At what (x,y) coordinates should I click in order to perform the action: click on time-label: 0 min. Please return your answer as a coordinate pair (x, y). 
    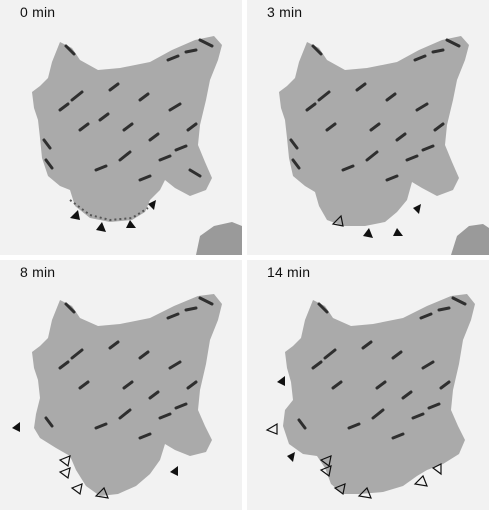
    Looking at the image, I should click on (38, 12).